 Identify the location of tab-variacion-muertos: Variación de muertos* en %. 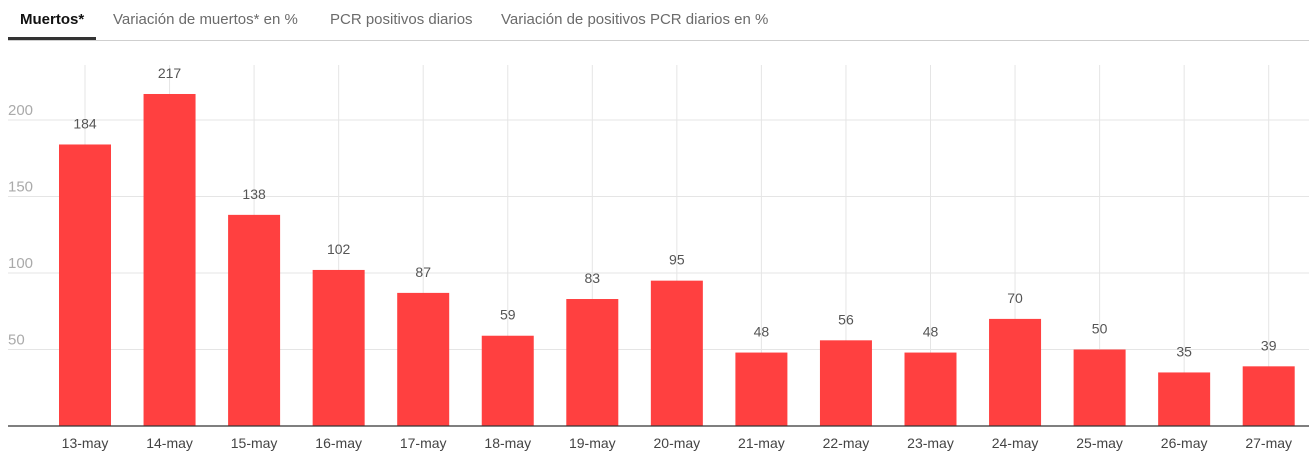
(205, 19).